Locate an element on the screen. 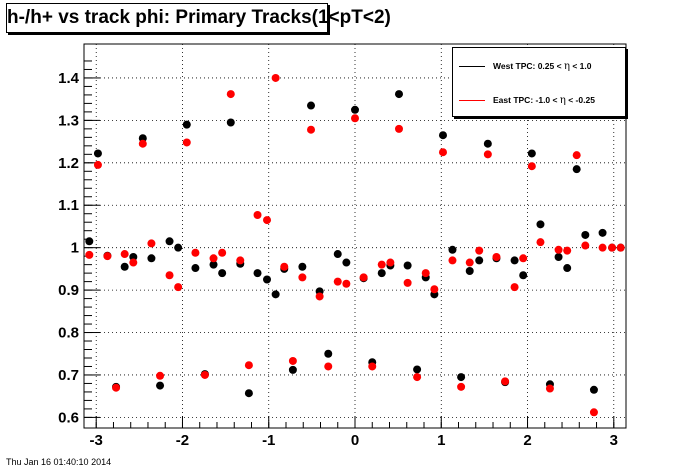 The image size is (696, 472). x-tick-label: 1 is located at coordinates (441, 440).